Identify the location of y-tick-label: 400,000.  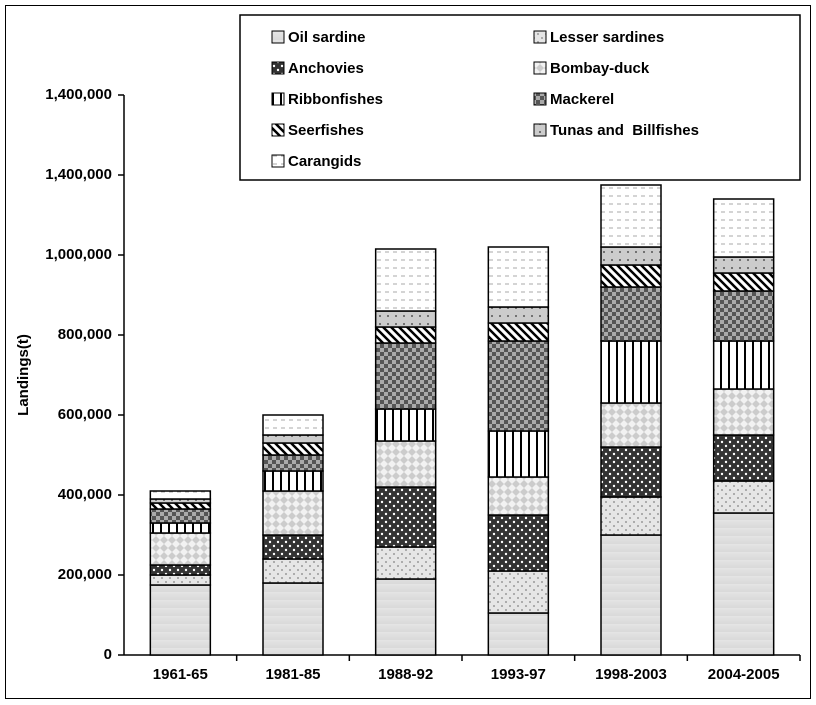
(85, 494).